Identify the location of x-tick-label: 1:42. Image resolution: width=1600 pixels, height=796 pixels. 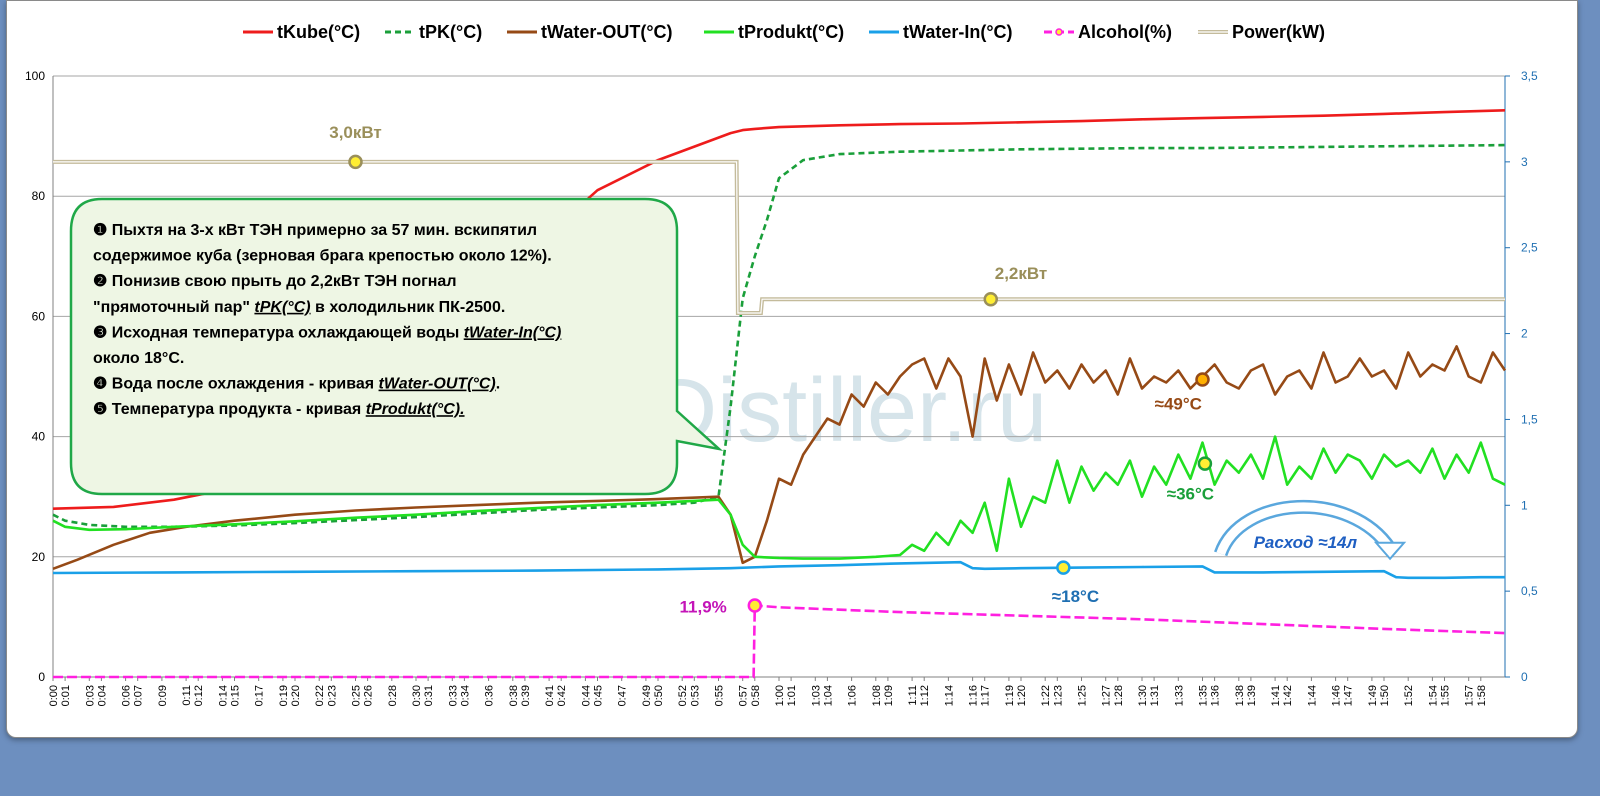
(1288, 695).